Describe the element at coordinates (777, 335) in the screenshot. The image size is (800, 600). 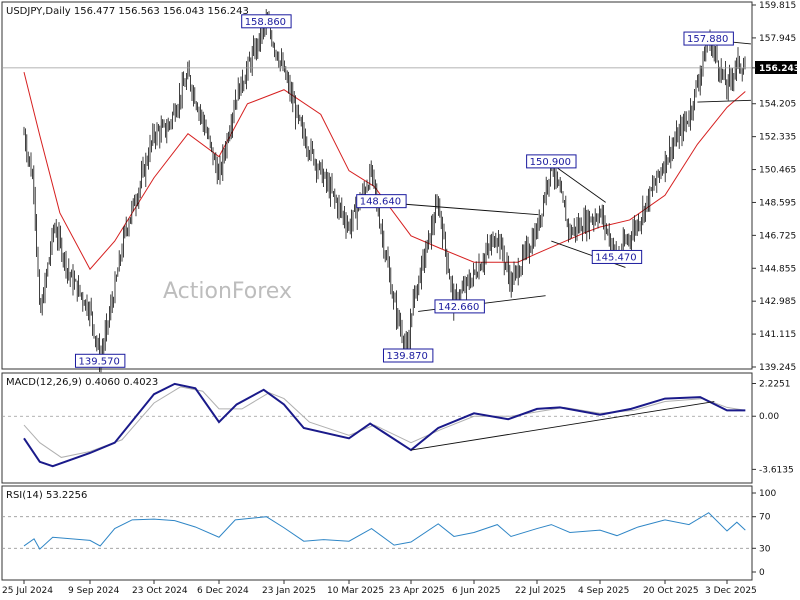
I see `price-y-tick-label: 141.115` at that location.